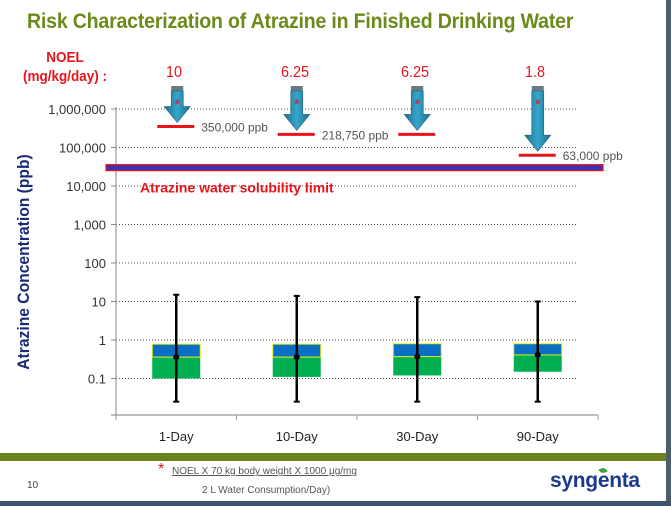 The image size is (671, 506). I want to click on x-tick-label: 90-Day, so click(538, 436).